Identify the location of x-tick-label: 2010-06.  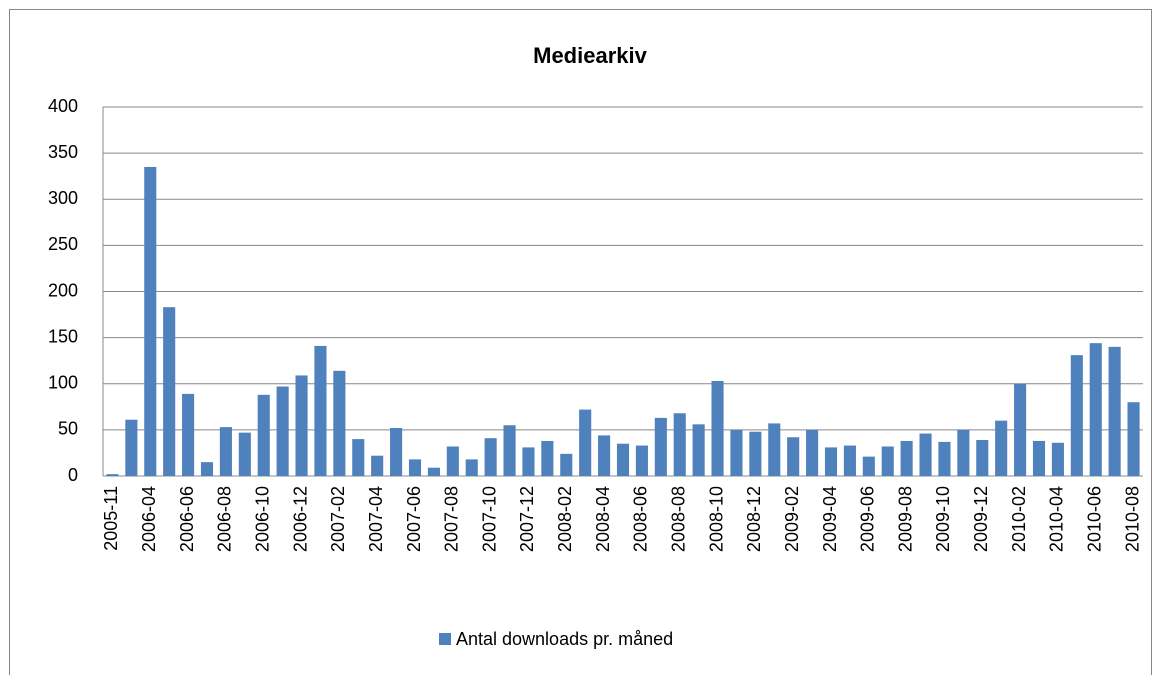
(1094, 519).